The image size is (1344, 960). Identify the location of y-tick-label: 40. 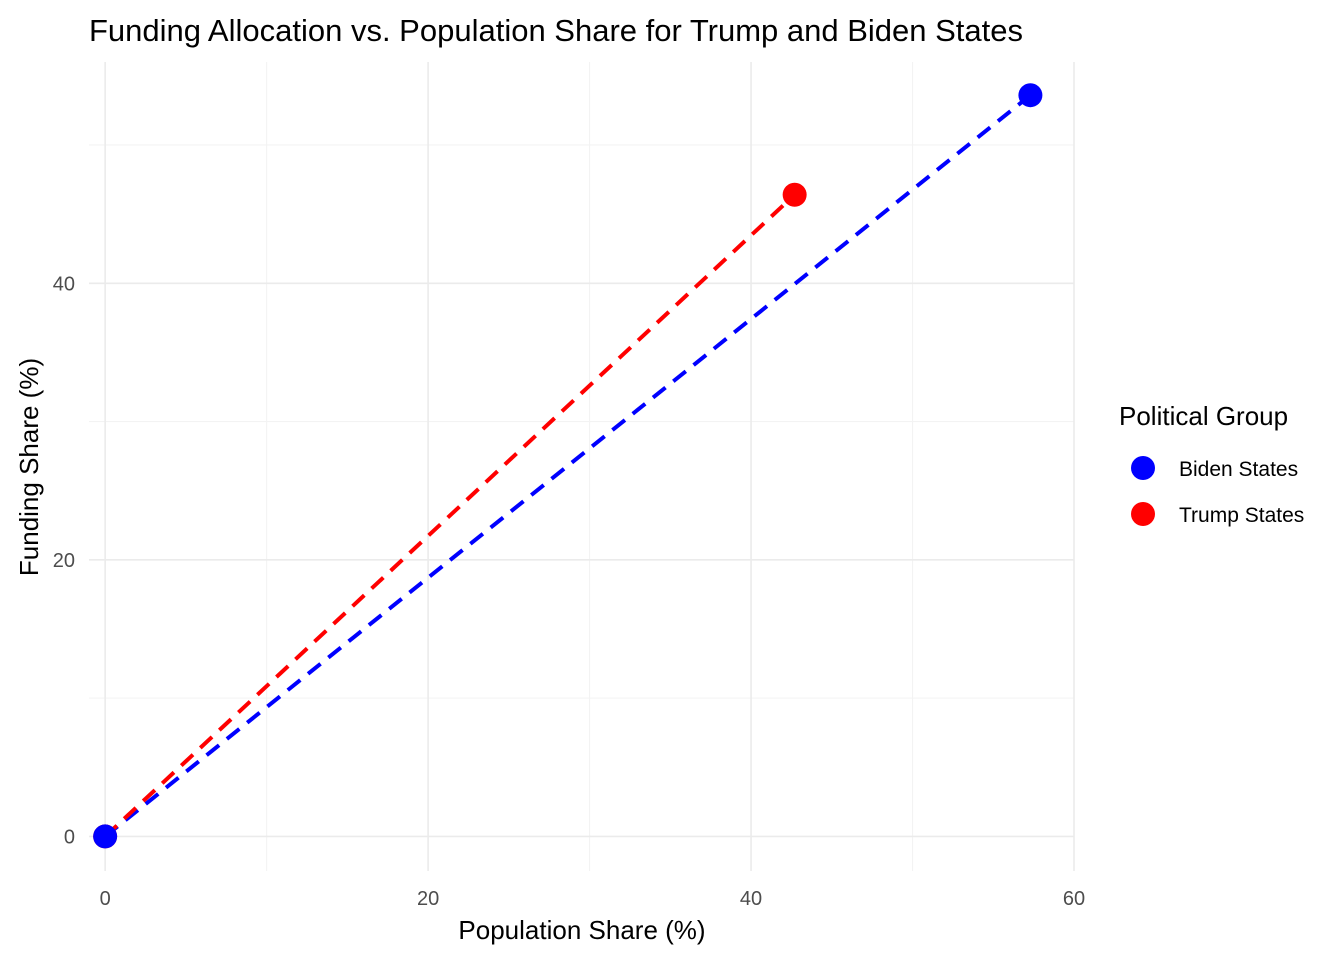
(64, 284).